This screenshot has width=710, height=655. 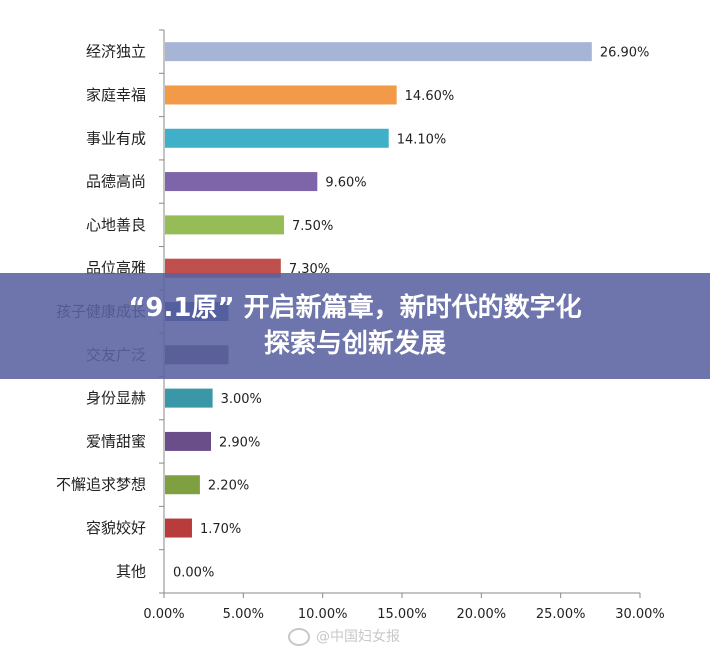 What do you see at coordinates (430, 96) in the screenshot?
I see `value-label: 14.60%` at bounding box center [430, 96].